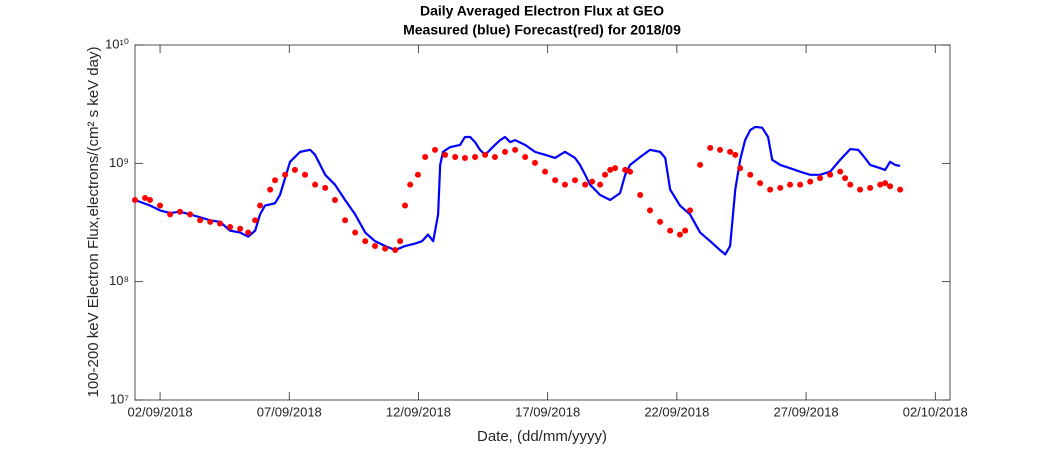 This screenshot has height=450, width=1050. I want to click on x-tick-label: 12/09/2018, so click(418, 411).